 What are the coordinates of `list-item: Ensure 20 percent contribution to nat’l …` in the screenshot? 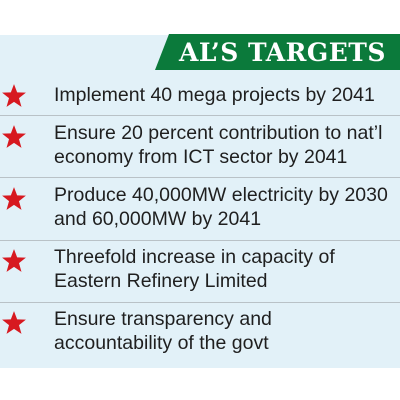 It's located at (226, 145).